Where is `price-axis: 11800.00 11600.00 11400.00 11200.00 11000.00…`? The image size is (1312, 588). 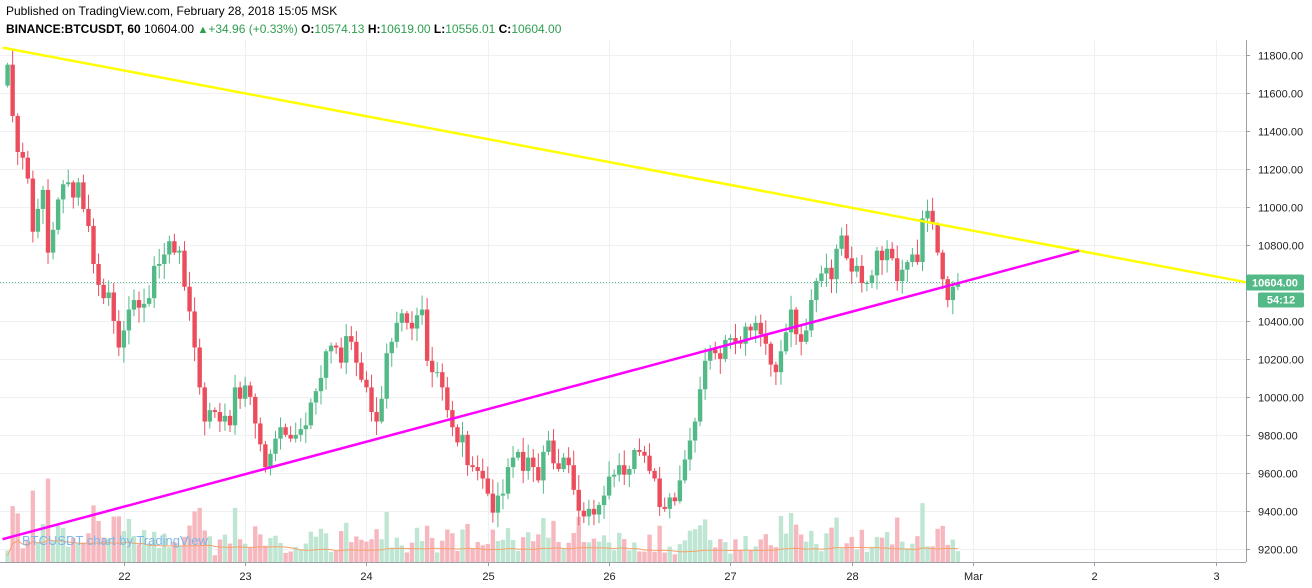 price-axis: 11800.00 11600.00 11400.00 11200.00 11000.00… is located at coordinates (1279, 314).